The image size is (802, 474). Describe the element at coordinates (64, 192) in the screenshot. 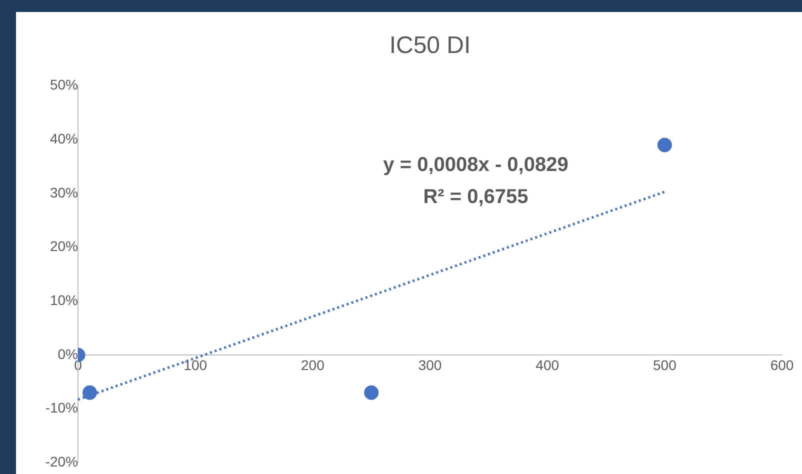

I see `y-tick-label: 30%` at that location.